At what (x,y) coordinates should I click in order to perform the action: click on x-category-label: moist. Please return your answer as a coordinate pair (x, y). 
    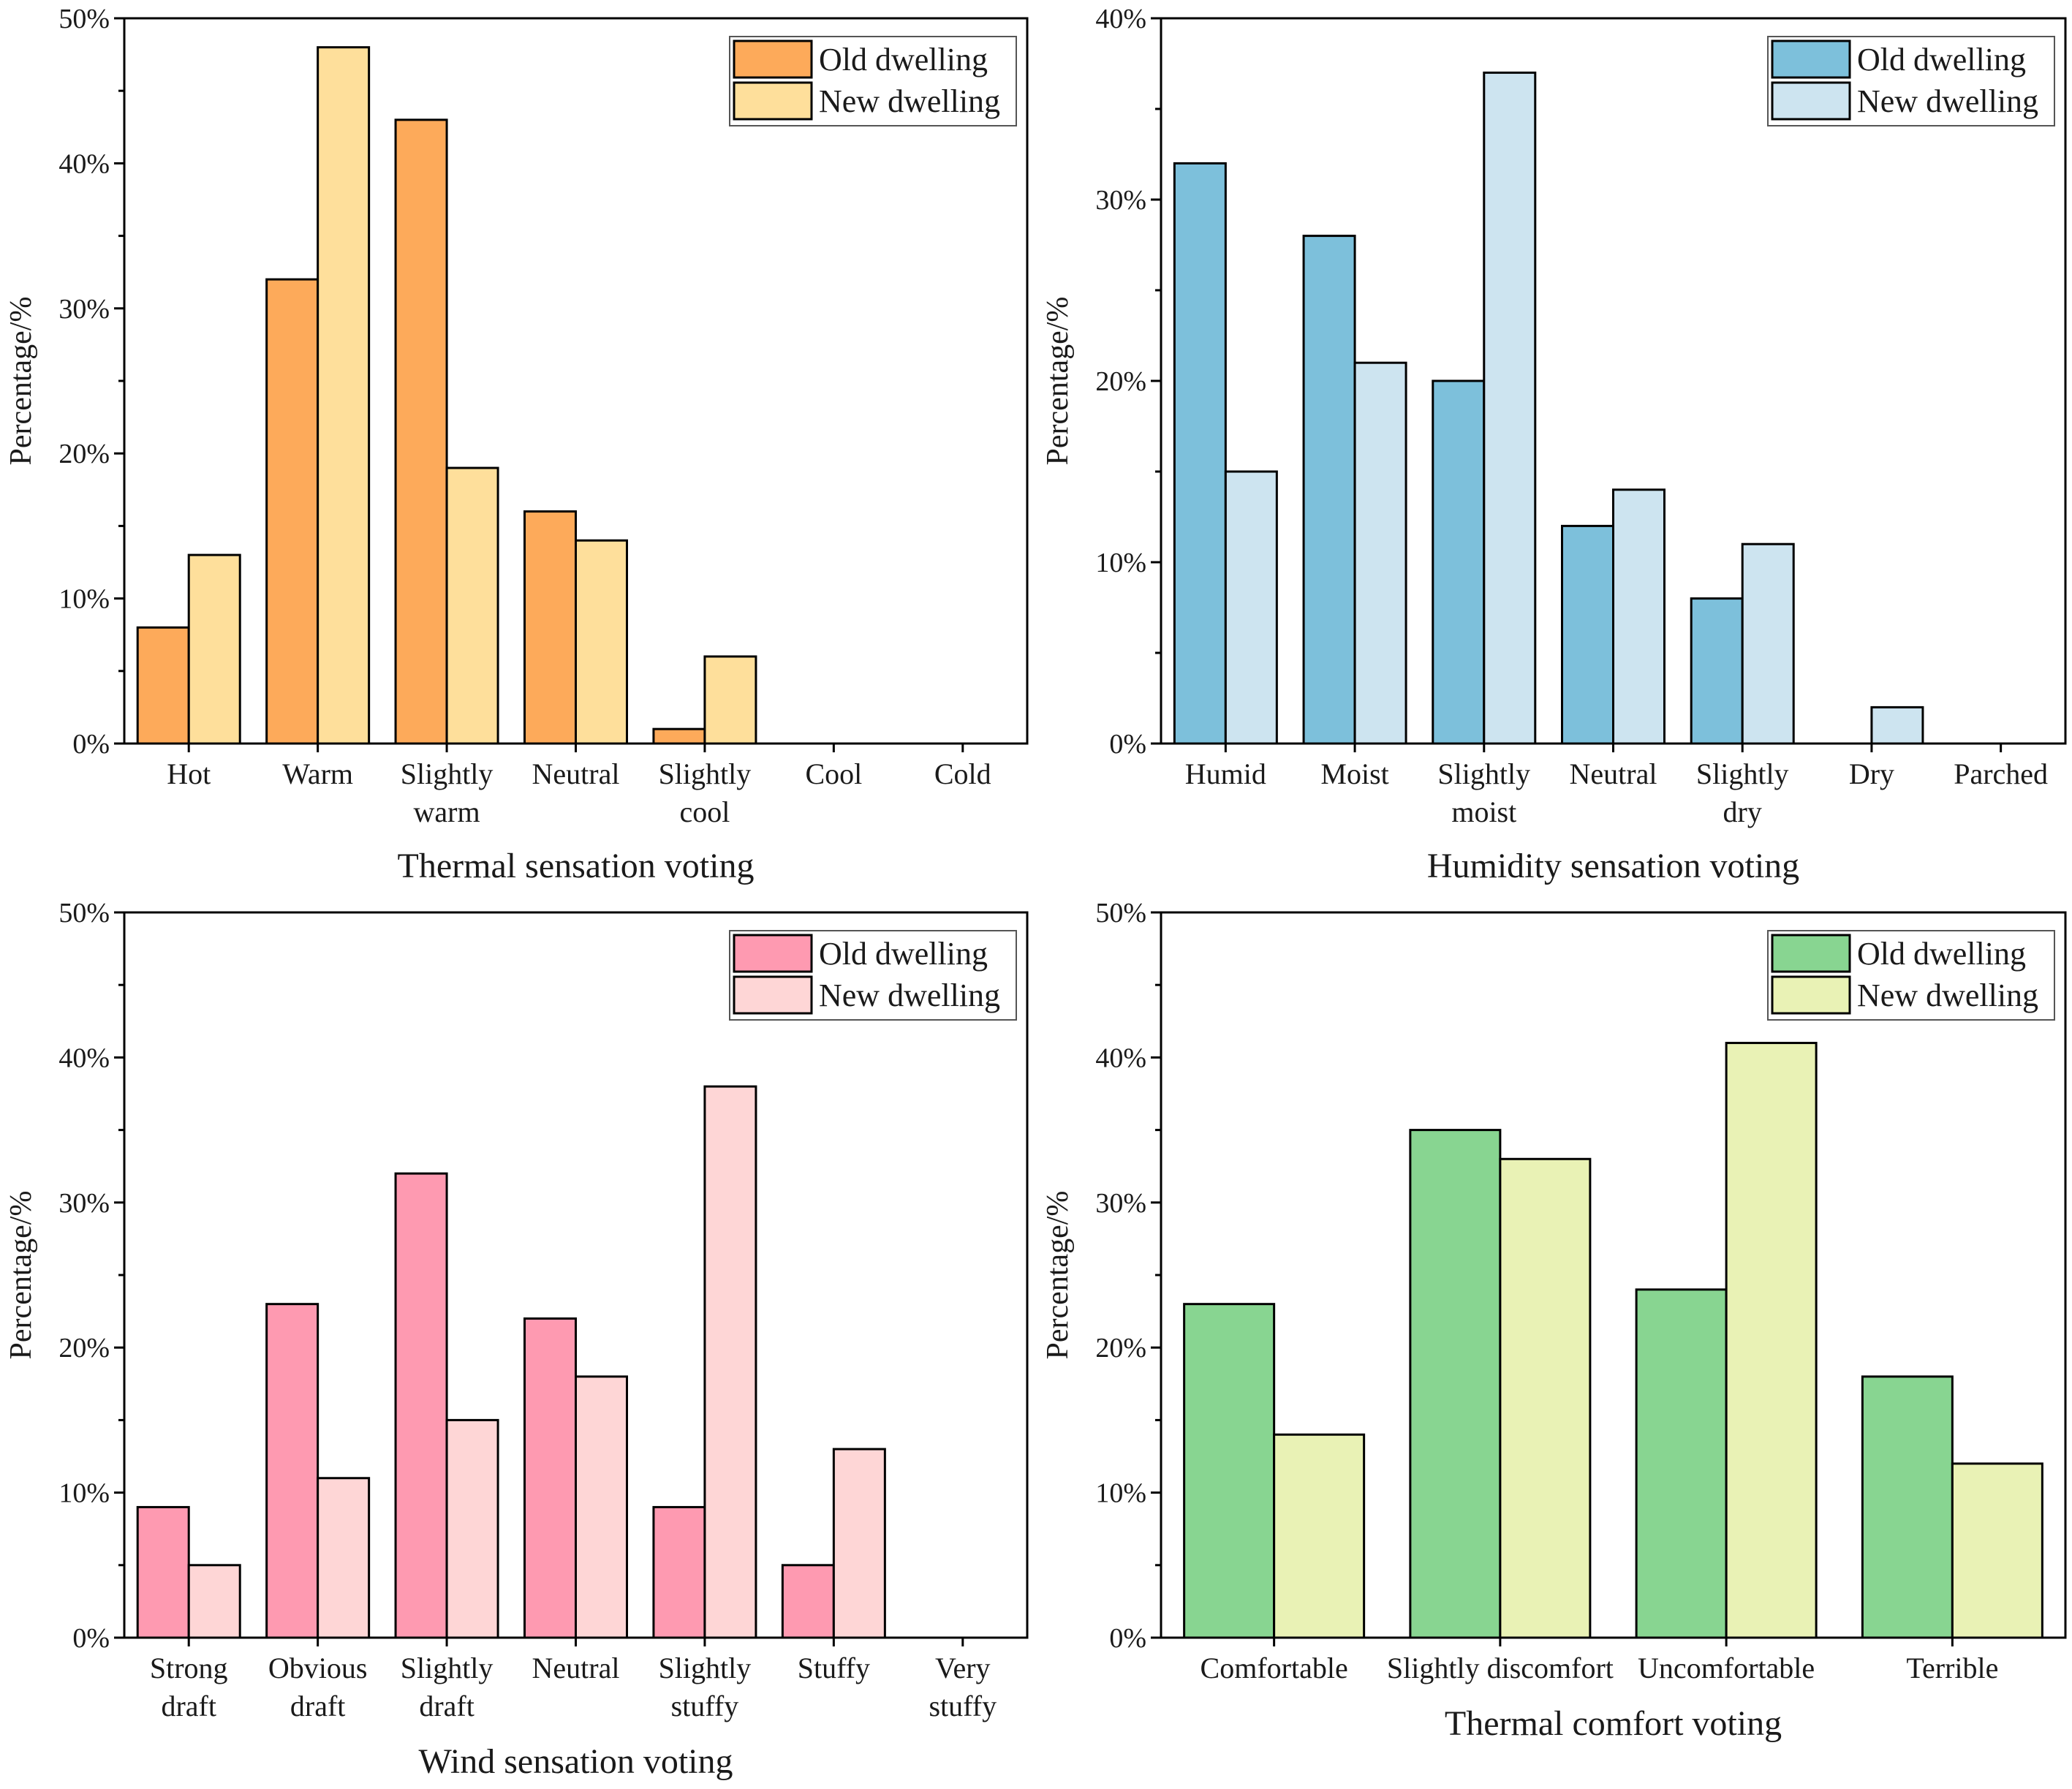
    Looking at the image, I should click on (1484, 811).